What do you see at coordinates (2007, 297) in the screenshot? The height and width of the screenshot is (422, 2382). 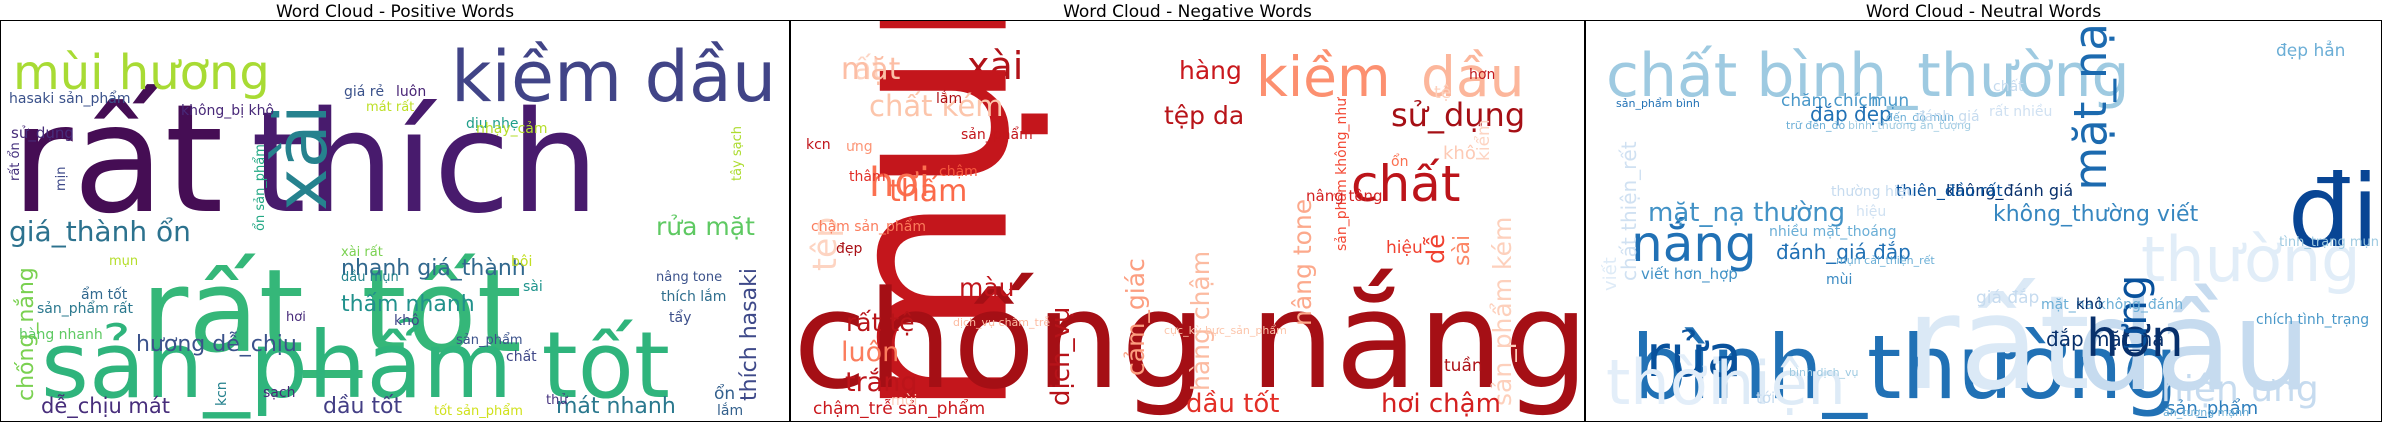 I see `word-gi-p: giá đắp` at bounding box center [2007, 297].